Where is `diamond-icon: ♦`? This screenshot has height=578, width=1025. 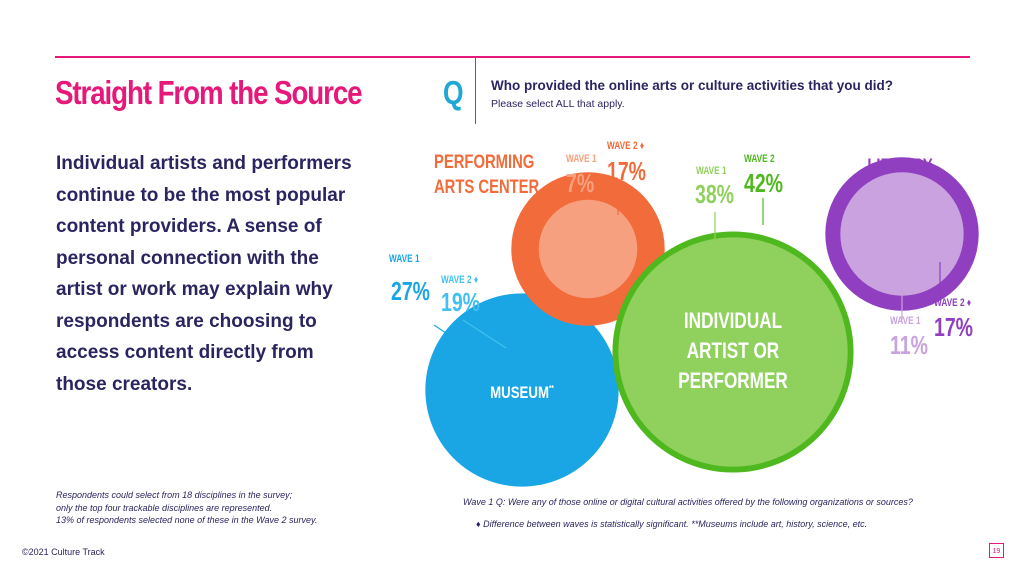
diamond-icon: ♦ is located at coordinates (478, 524).